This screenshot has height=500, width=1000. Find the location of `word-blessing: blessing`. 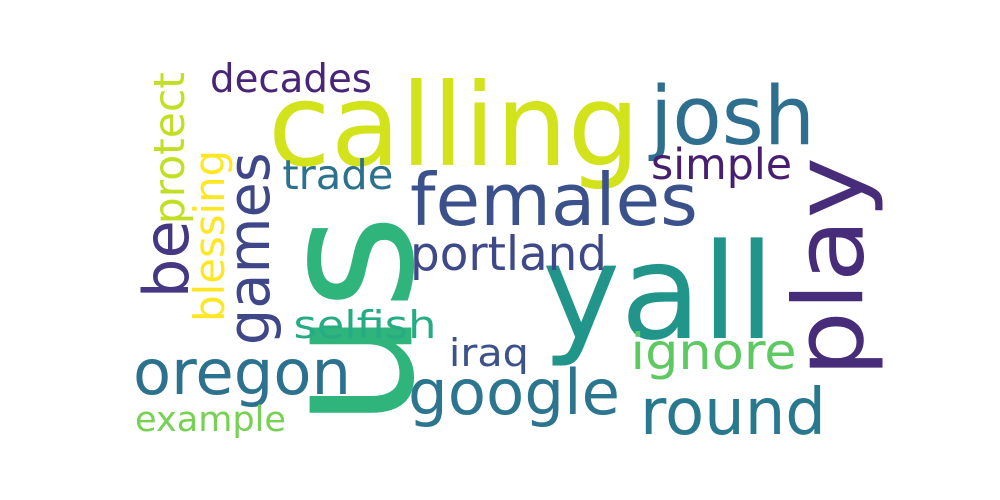

word-blessing: blessing is located at coordinates (210, 236).